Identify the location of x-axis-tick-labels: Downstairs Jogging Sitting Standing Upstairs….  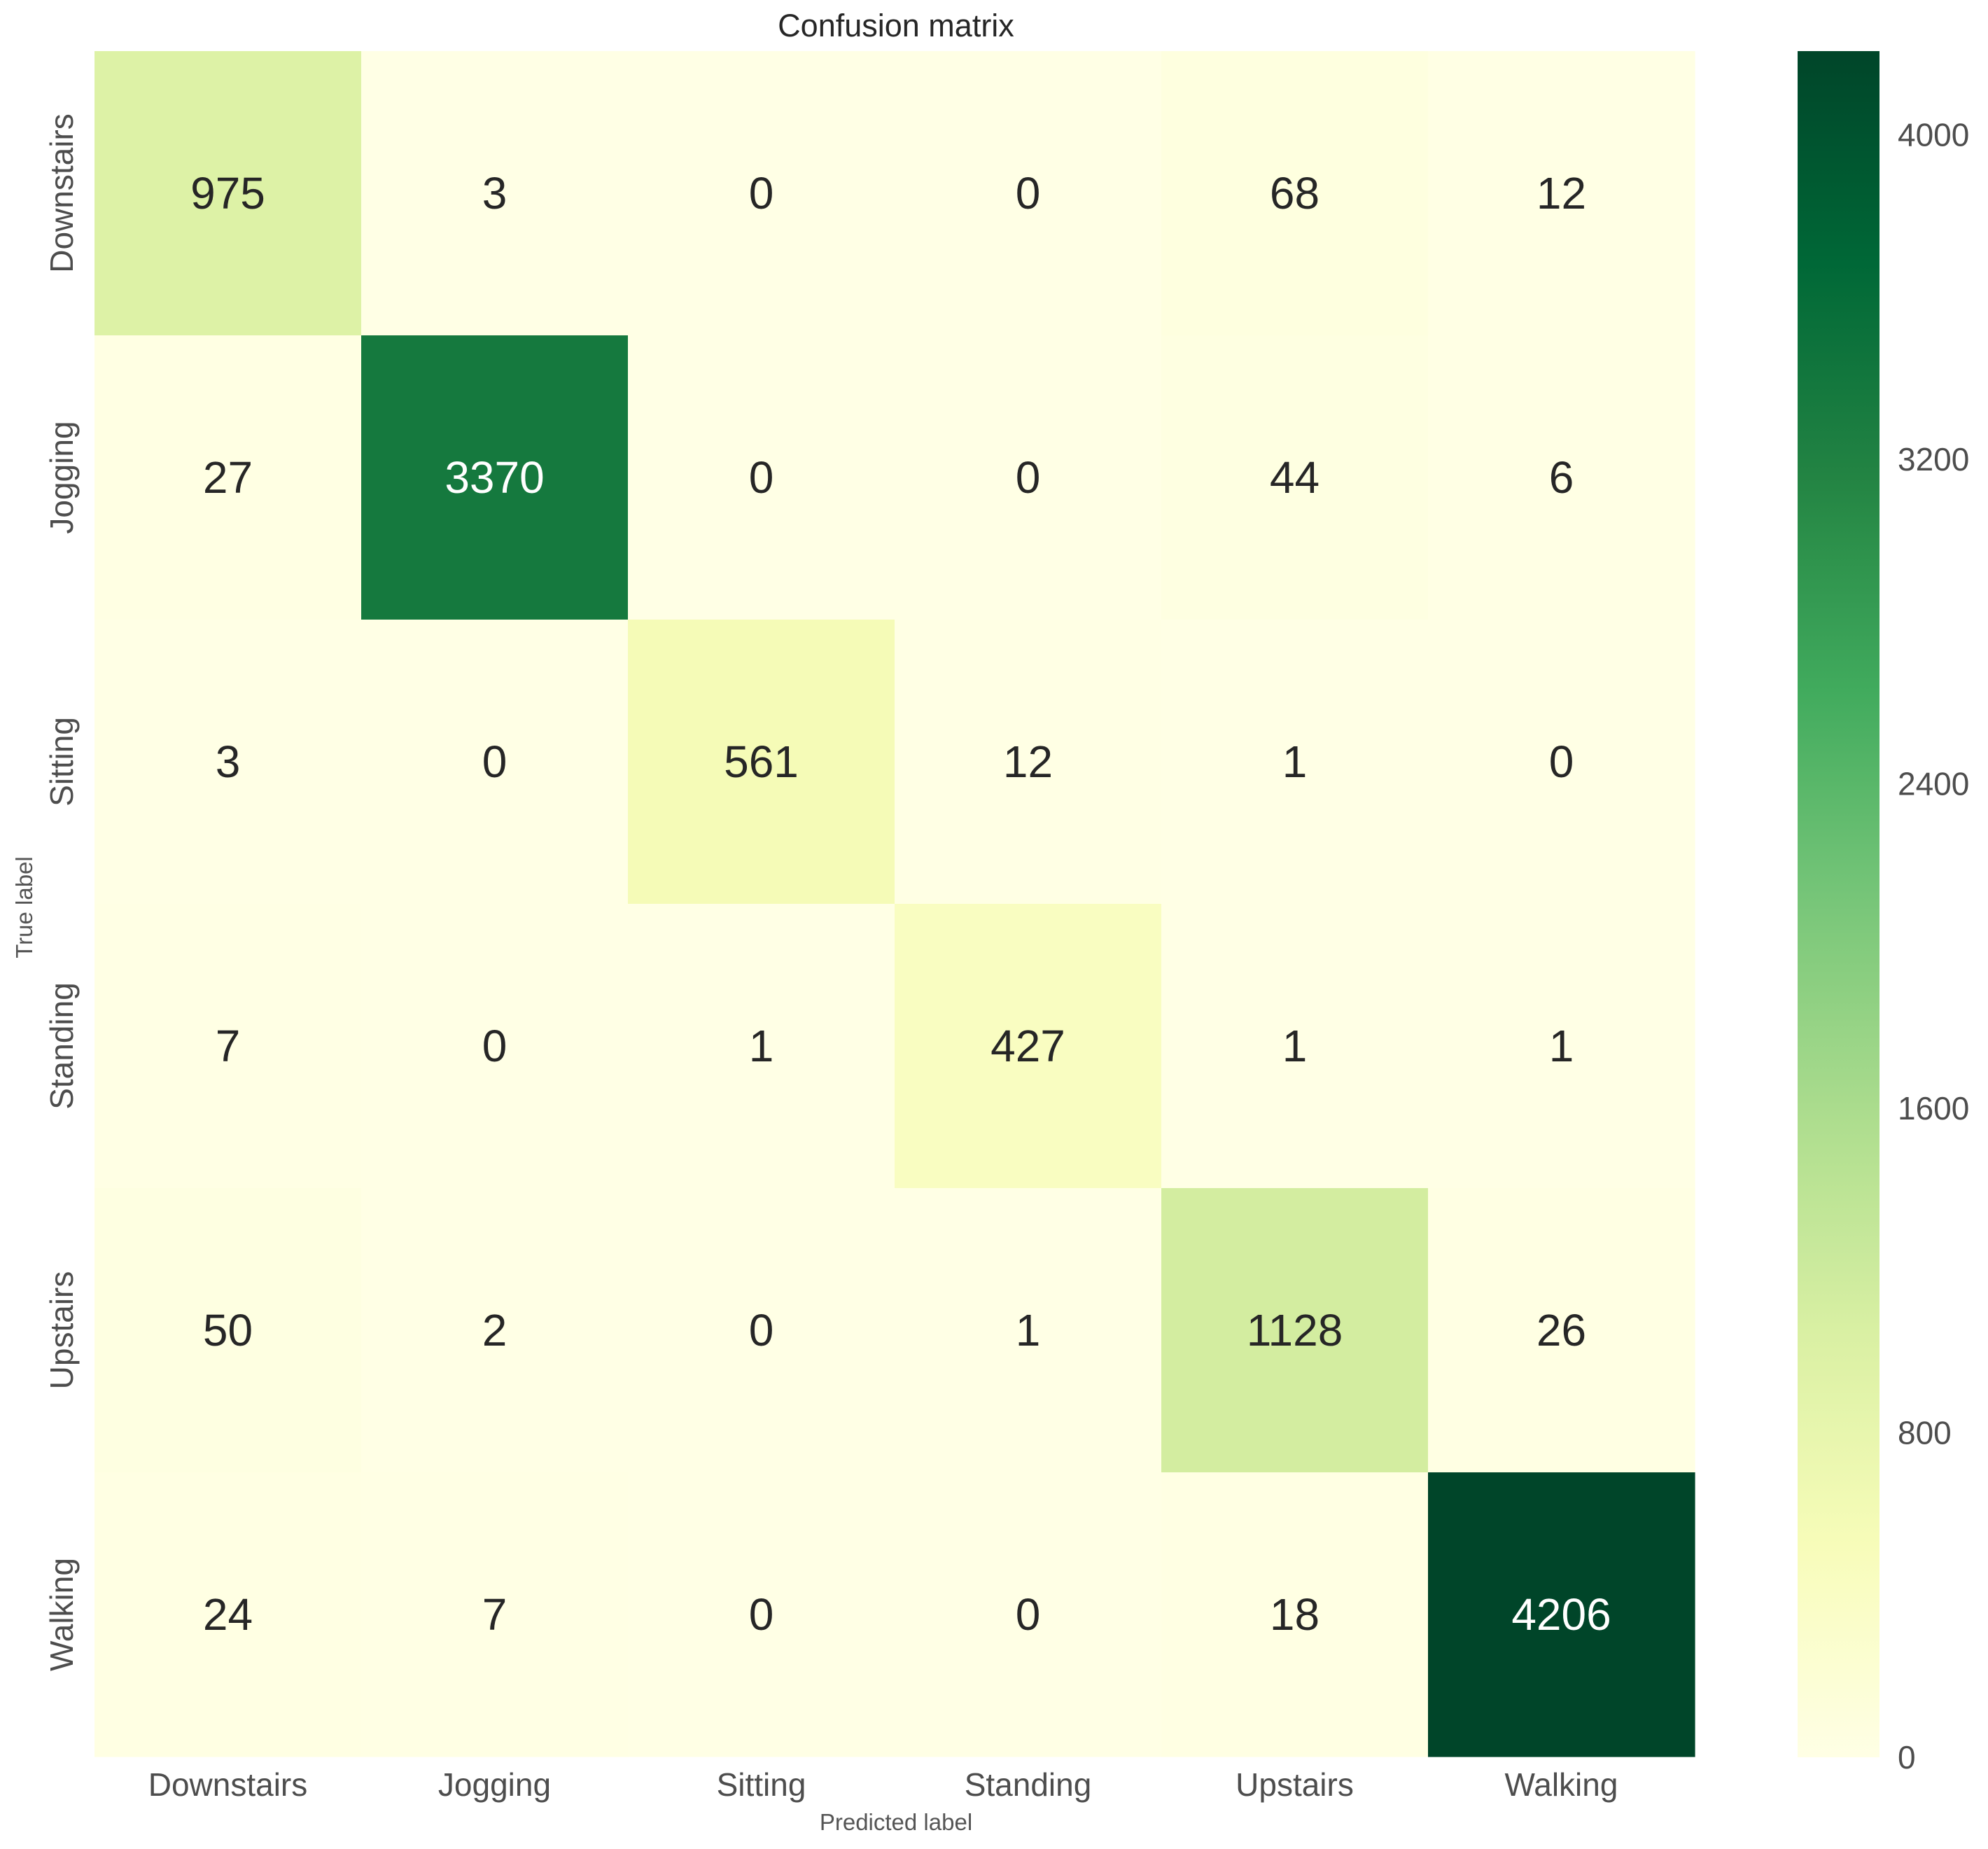
(883, 1784).